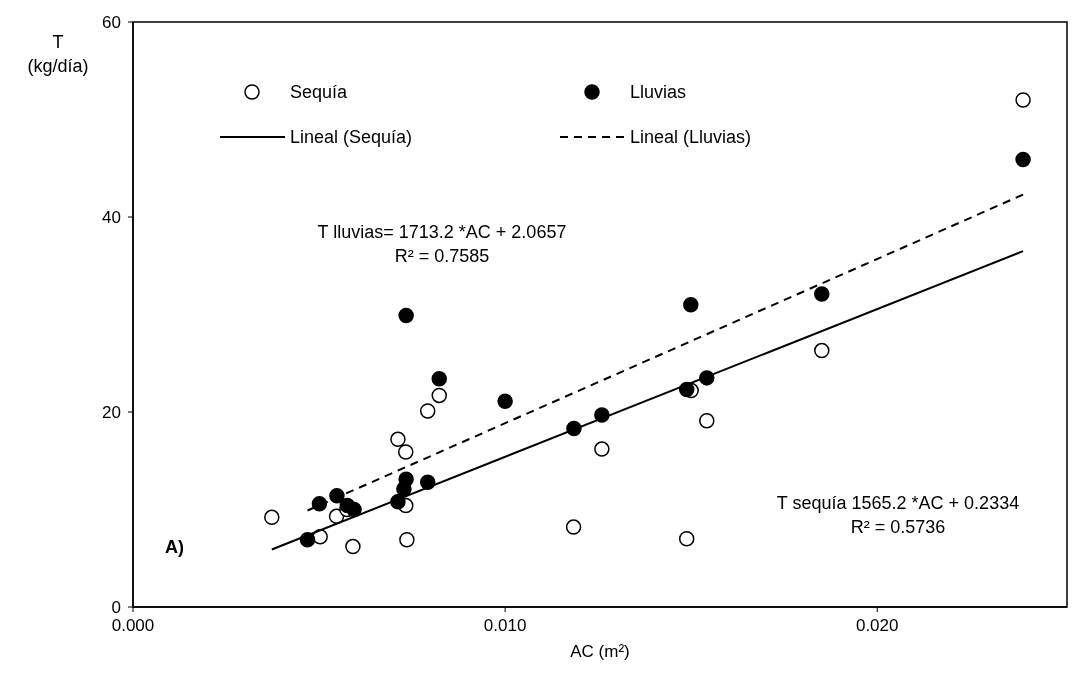  What do you see at coordinates (658, 92) in the screenshot?
I see `legend-label: Lluvias` at bounding box center [658, 92].